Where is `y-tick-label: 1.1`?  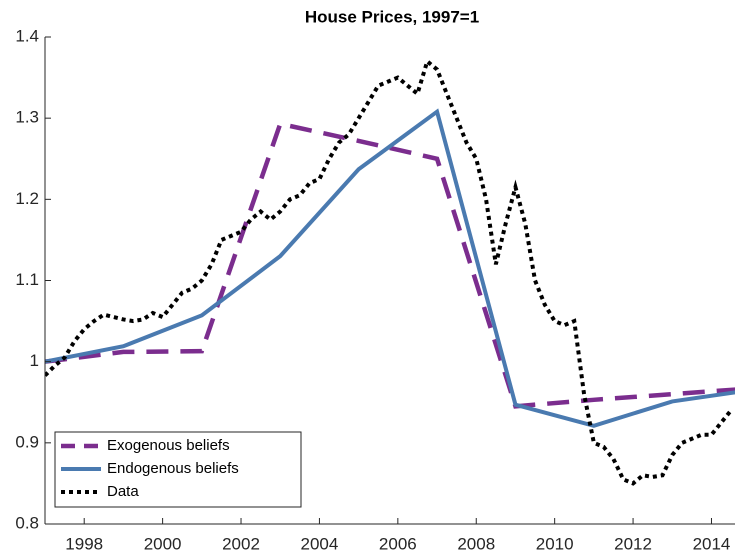
y-tick-label: 1.1 is located at coordinates (27, 279).